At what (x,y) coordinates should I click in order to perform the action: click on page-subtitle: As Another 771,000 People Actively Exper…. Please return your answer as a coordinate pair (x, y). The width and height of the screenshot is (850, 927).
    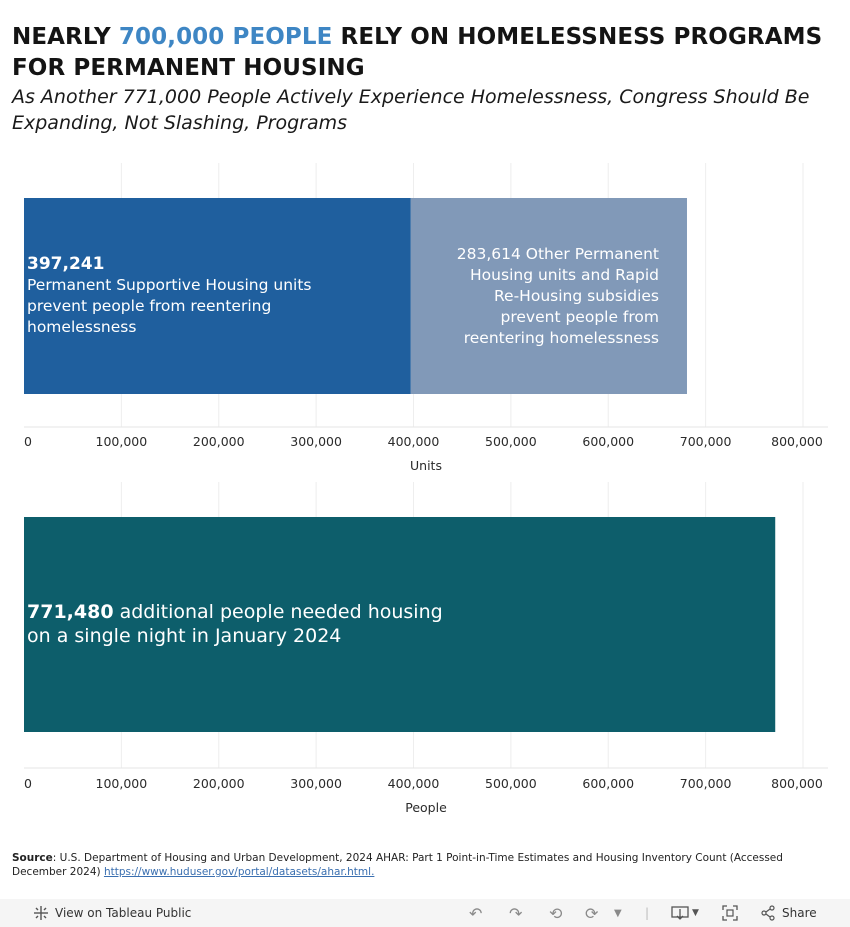
    Looking at the image, I should click on (411, 110).